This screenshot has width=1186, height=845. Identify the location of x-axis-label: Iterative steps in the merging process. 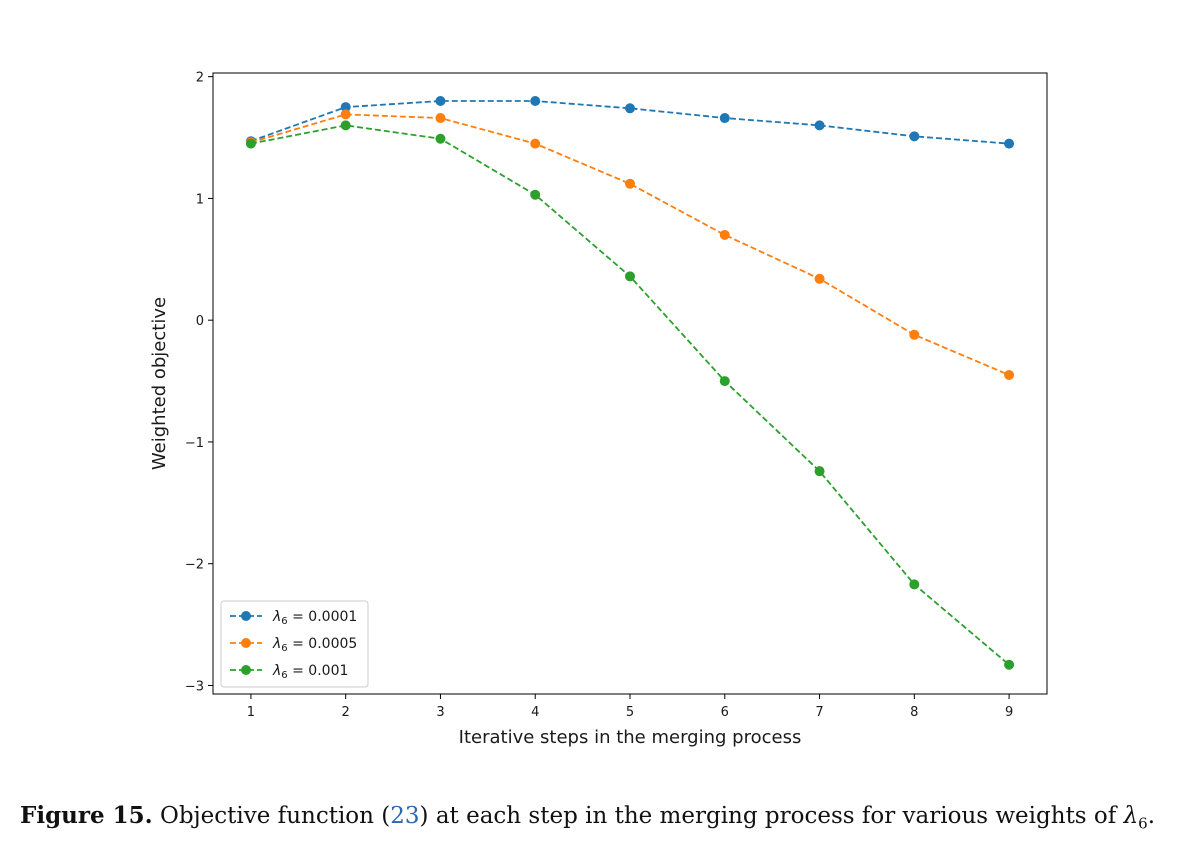
(630, 737).